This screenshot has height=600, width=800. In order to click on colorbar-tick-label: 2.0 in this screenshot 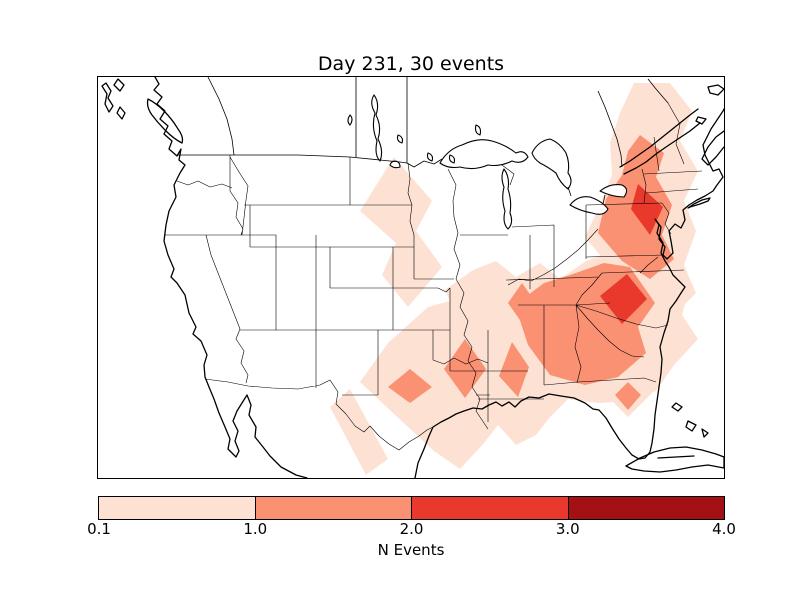, I will do `click(411, 529)`.